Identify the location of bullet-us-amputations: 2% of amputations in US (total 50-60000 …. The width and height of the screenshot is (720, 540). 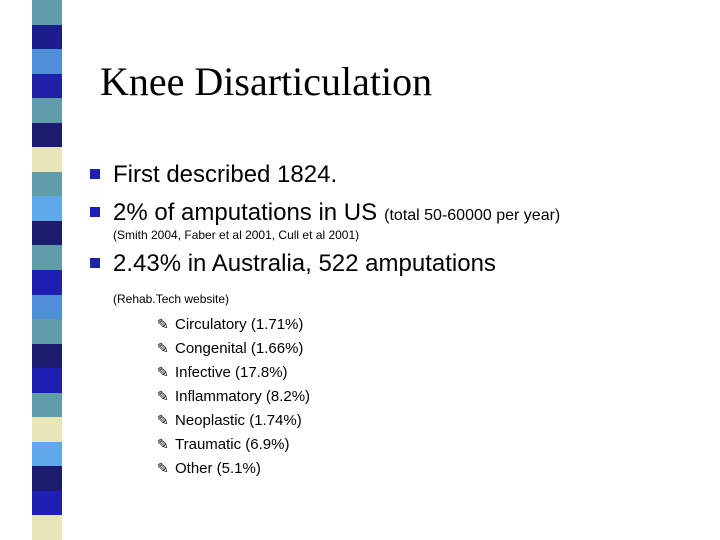
(325, 213).